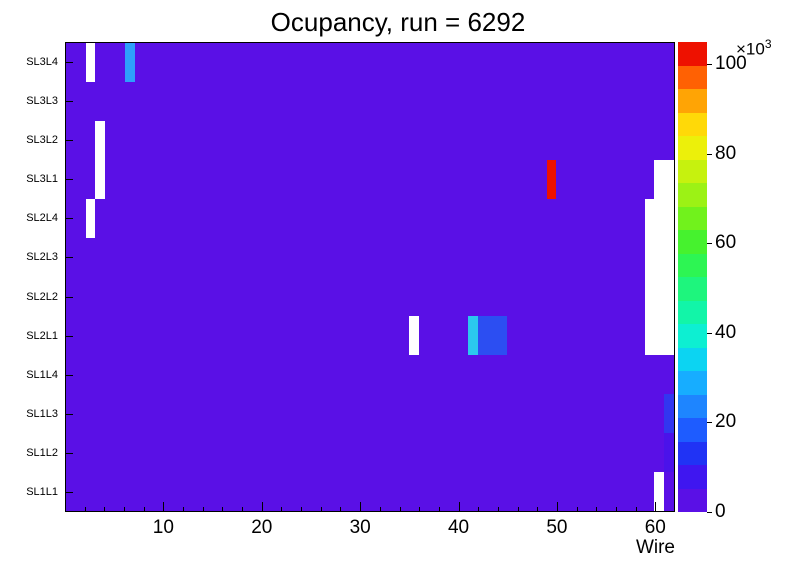  What do you see at coordinates (669, 413) in the screenshot?
I see `heatmap-cell-sl1l3-wire62` at bounding box center [669, 413].